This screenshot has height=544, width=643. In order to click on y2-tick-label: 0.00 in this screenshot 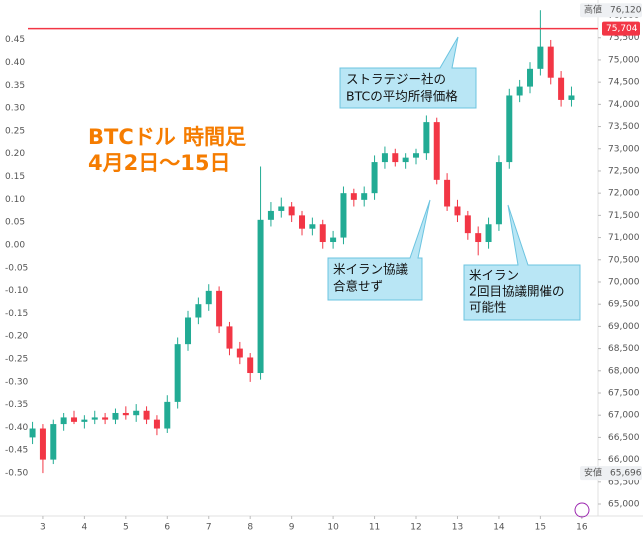, I will do `click(15, 245)`.